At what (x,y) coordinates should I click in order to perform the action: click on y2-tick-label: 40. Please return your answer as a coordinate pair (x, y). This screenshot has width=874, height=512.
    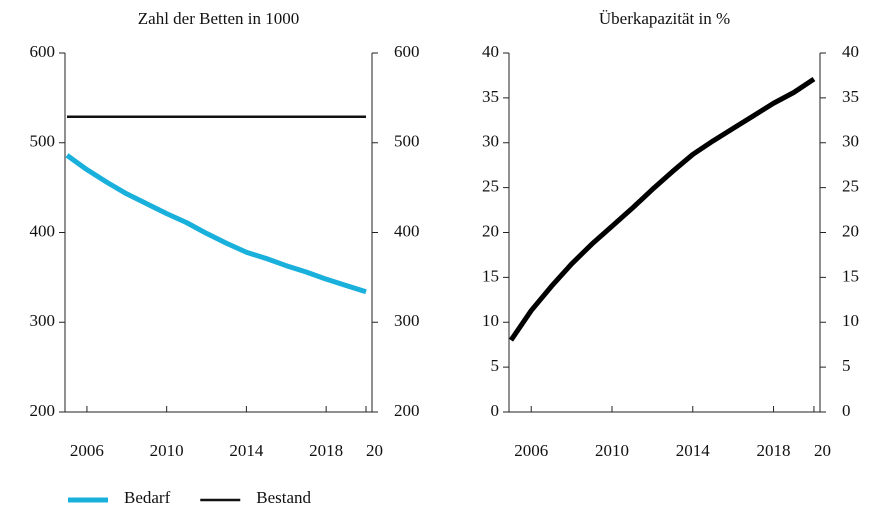
    Looking at the image, I should click on (850, 51).